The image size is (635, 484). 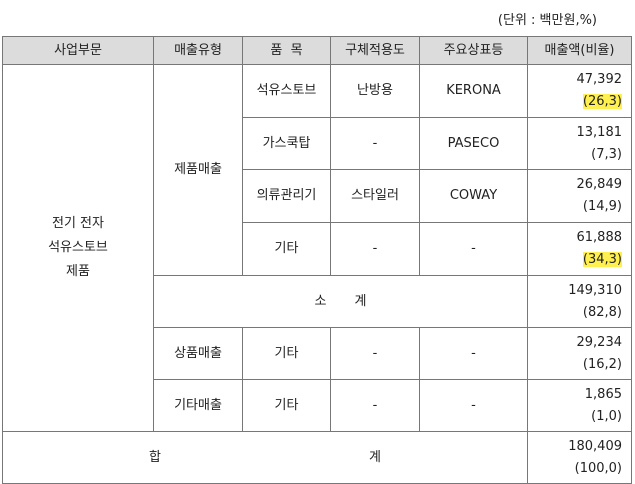 What do you see at coordinates (599, 237) in the screenshot?
I see `amount-value: 61,888` at bounding box center [599, 237].